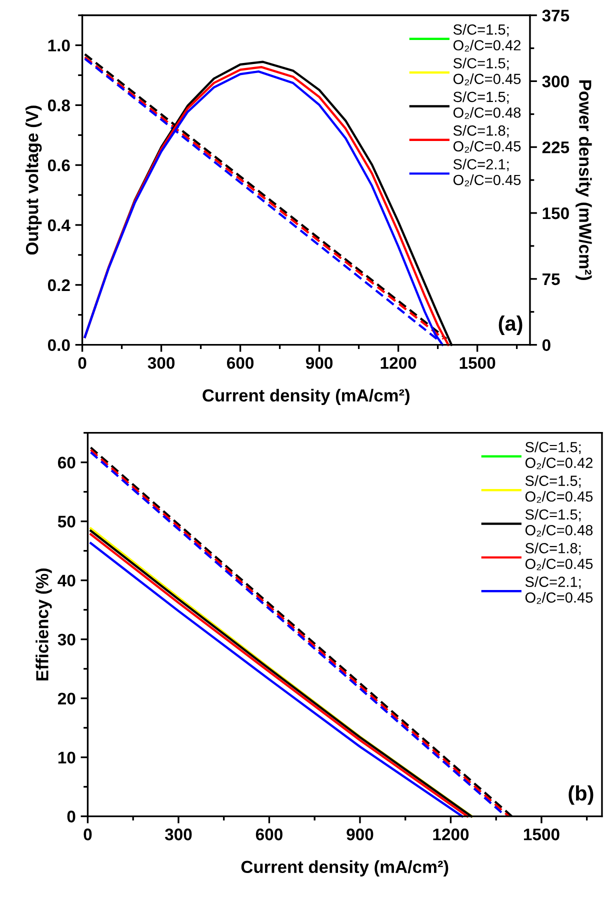 The width and height of the screenshot is (605, 898). Describe the element at coordinates (59, 165) in the screenshot. I see `y-tick-label: 0.6` at that location.